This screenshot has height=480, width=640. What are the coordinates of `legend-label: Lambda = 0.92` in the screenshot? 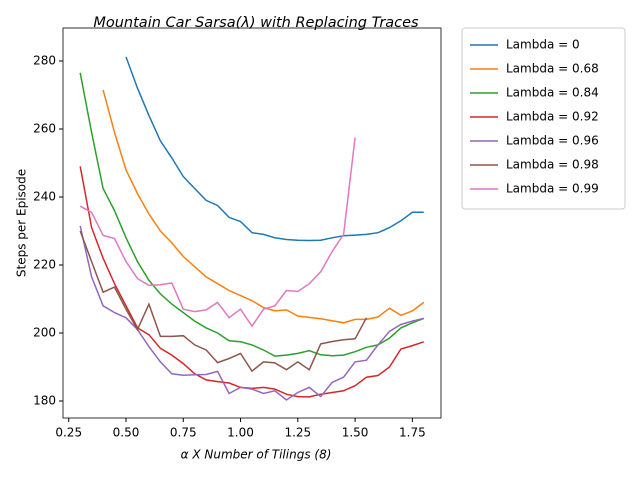 It's located at (552, 117).